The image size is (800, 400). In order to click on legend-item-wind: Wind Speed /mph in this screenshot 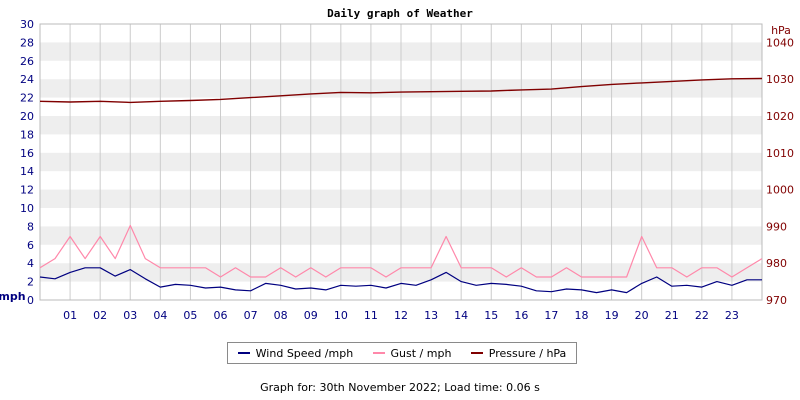, I will do `click(295, 353)`.